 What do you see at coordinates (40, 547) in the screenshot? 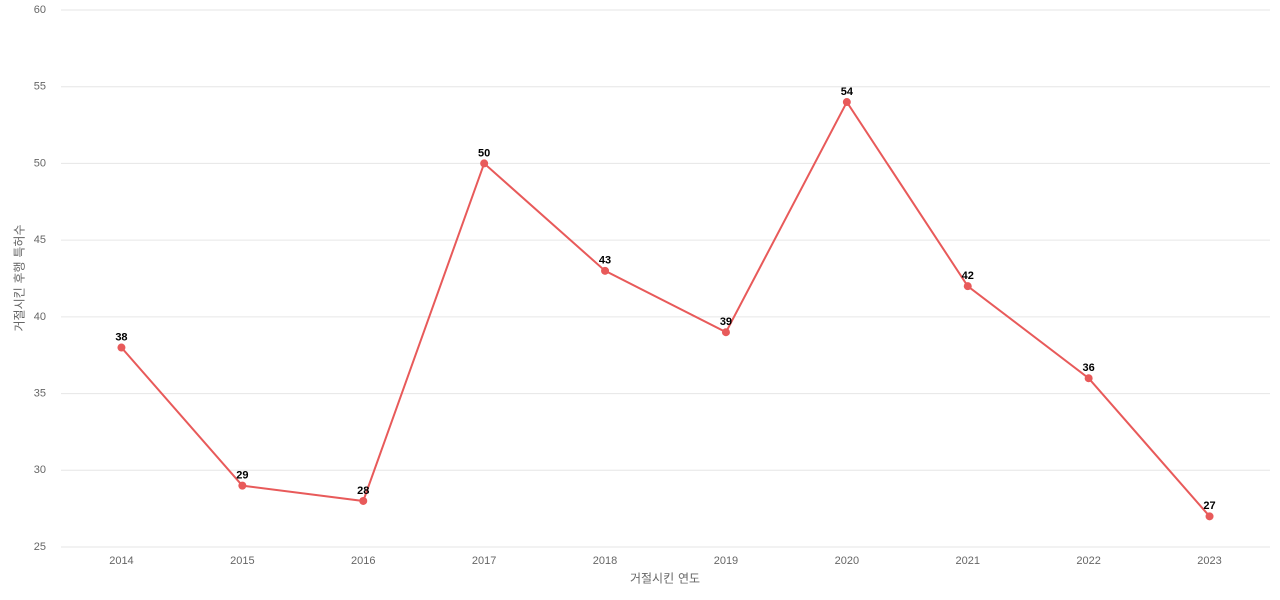
I see `y-tick-label: 25` at bounding box center [40, 547].